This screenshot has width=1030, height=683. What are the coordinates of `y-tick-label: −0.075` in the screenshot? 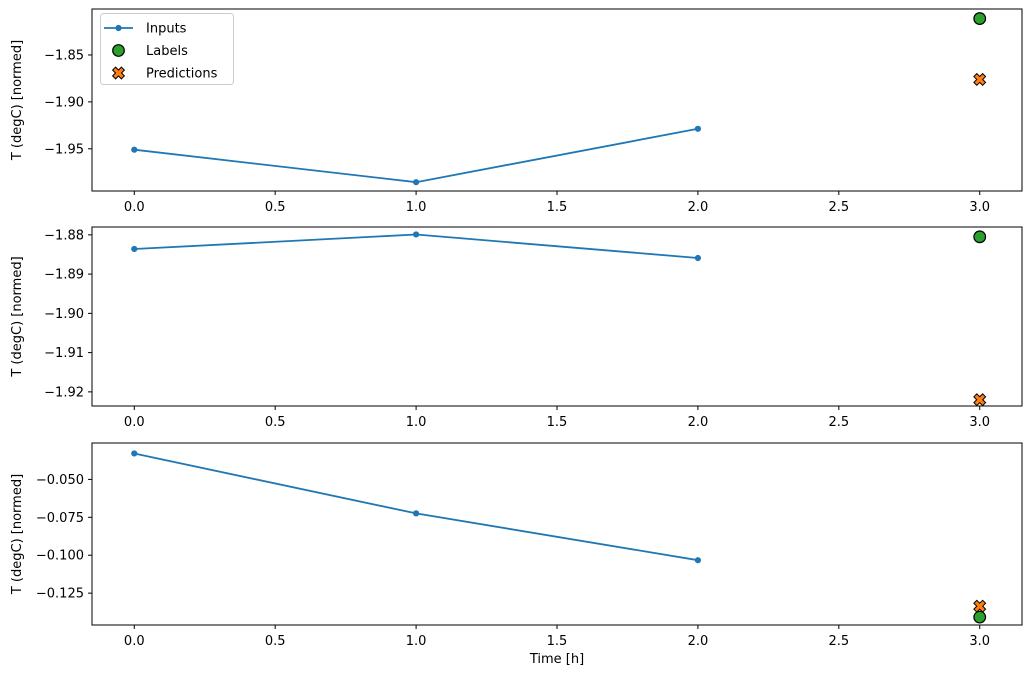 It's located at (60, 518).